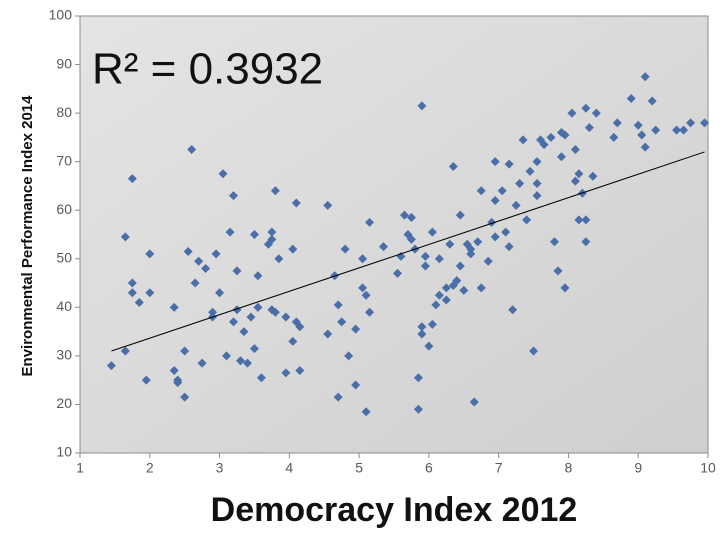 The width and height of the screenshot is (728, 551). I want to click on y-tick-label: 50, so click(64, 257).